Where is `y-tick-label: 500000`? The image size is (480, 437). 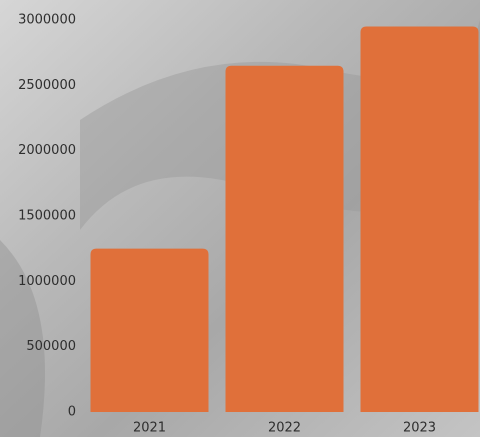 y-tick-label: 500000 is located at coordinates (51, 346).